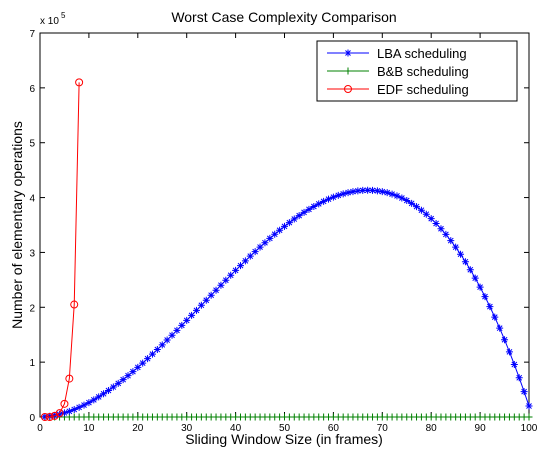 The height and width of the screenshot is (450, 538). I want to click on y-multiplier-exponent: 5, so click(63, 15).